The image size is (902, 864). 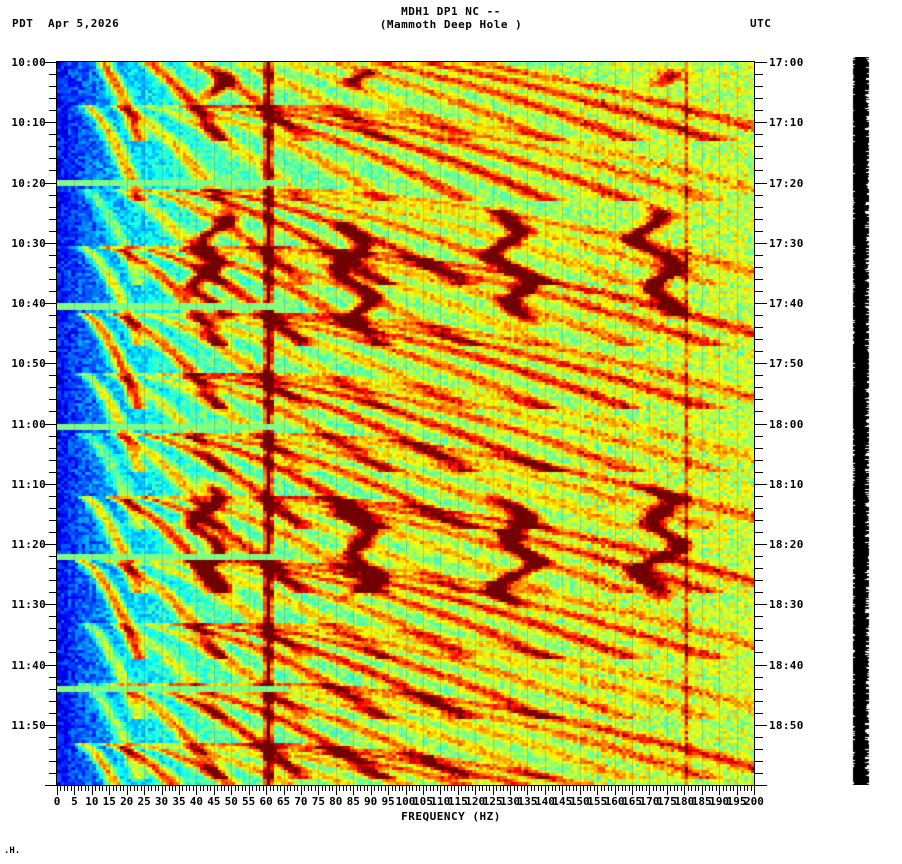 I want to click on corner-artifact-glyph: .H., so click(x=12, y=851).